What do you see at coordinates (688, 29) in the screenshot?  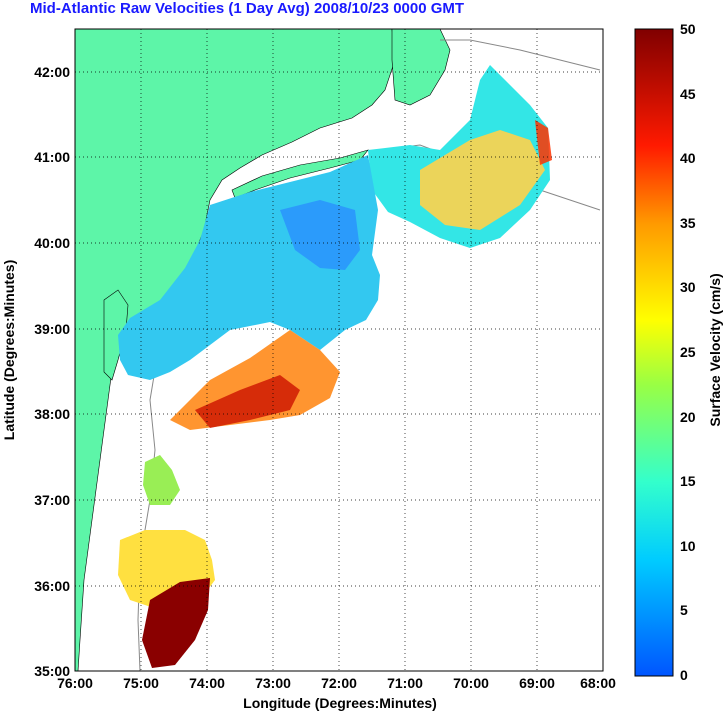 I see `colorbar-tick: 50` at bounding box center [688, 29].